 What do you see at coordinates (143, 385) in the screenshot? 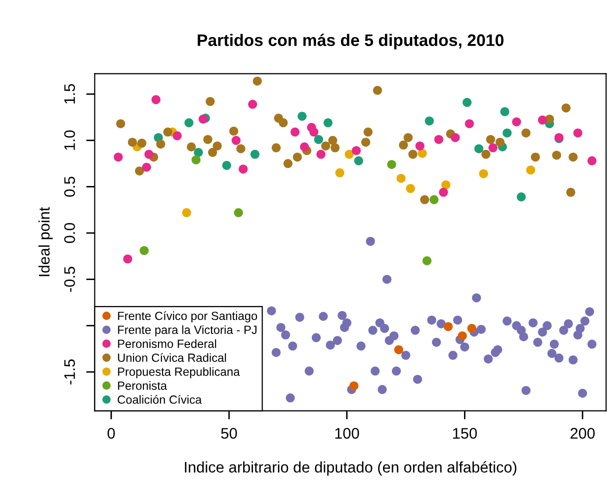
I see `legend-label: Peronista` at bounding box center [143, 385].